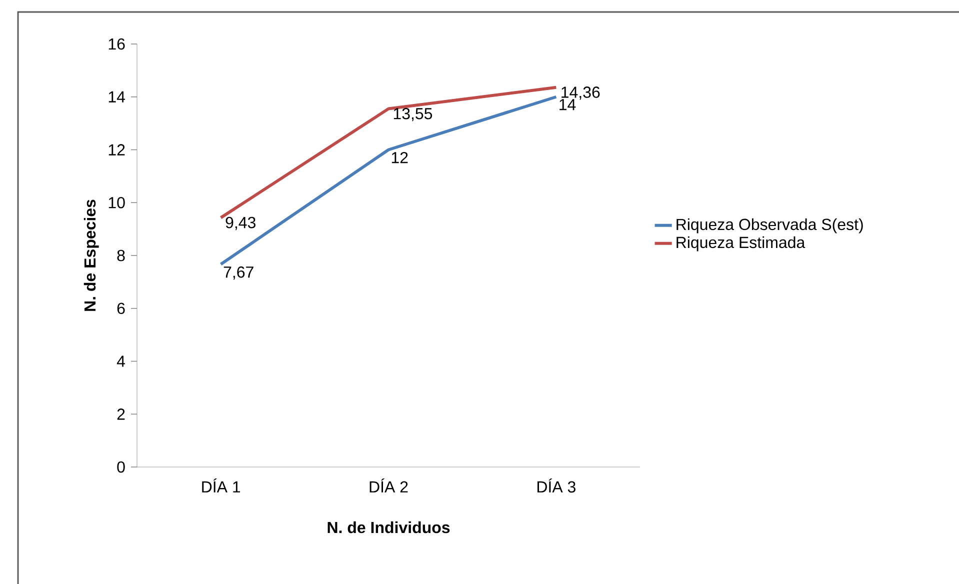 The width and height of the screenshot is (959, 584). Describe the element at coordinates (120, 361) in the screenshot. I see `y-tick-label: 4` at that location.